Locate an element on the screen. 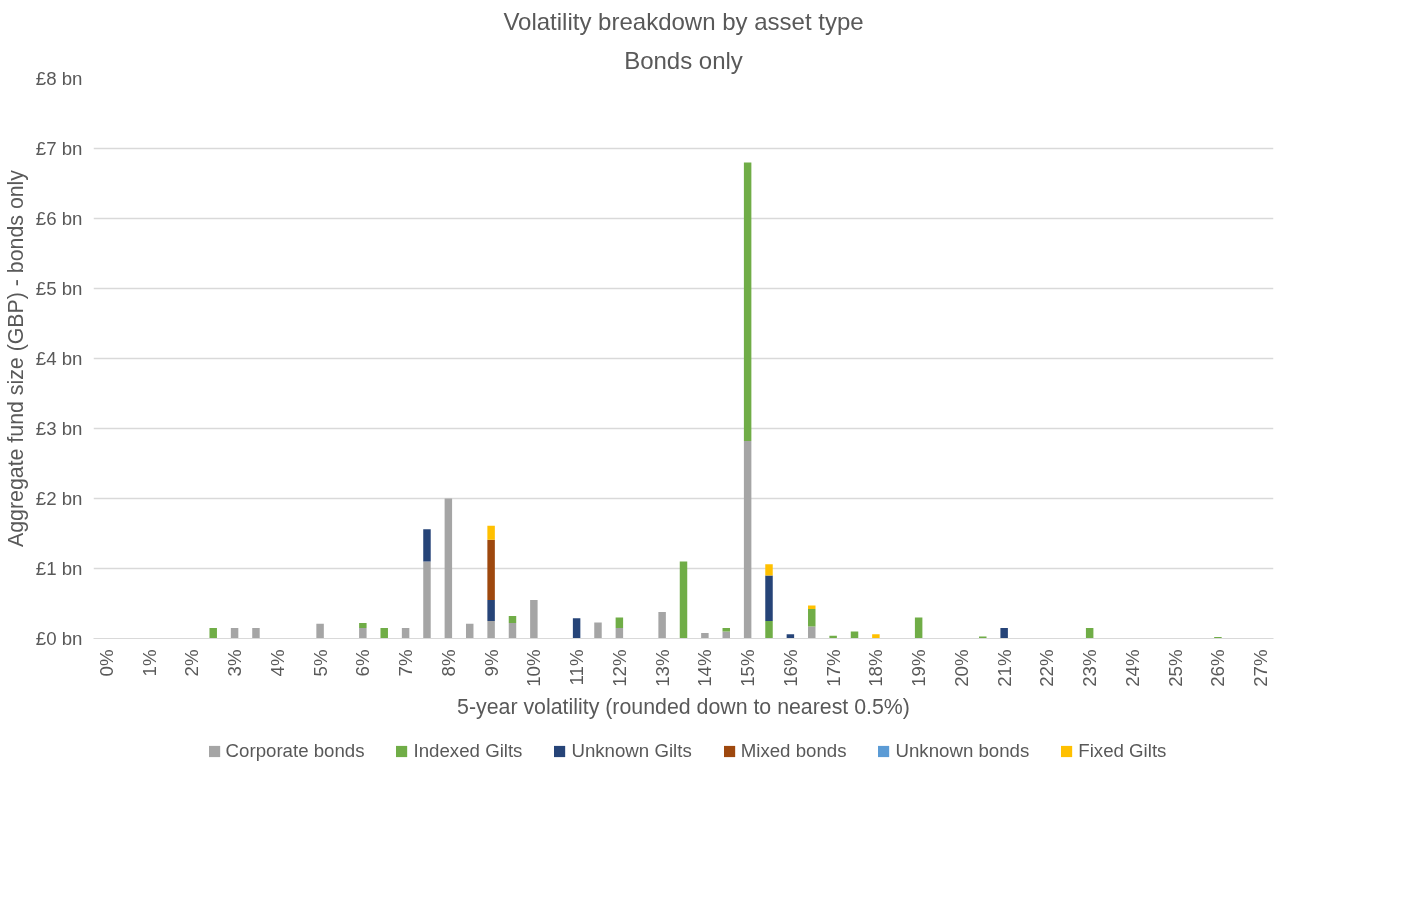 The height and width of the screenshot is (906, 1415). y-tick-label: £5 bn is located at coordinates (59, 288).